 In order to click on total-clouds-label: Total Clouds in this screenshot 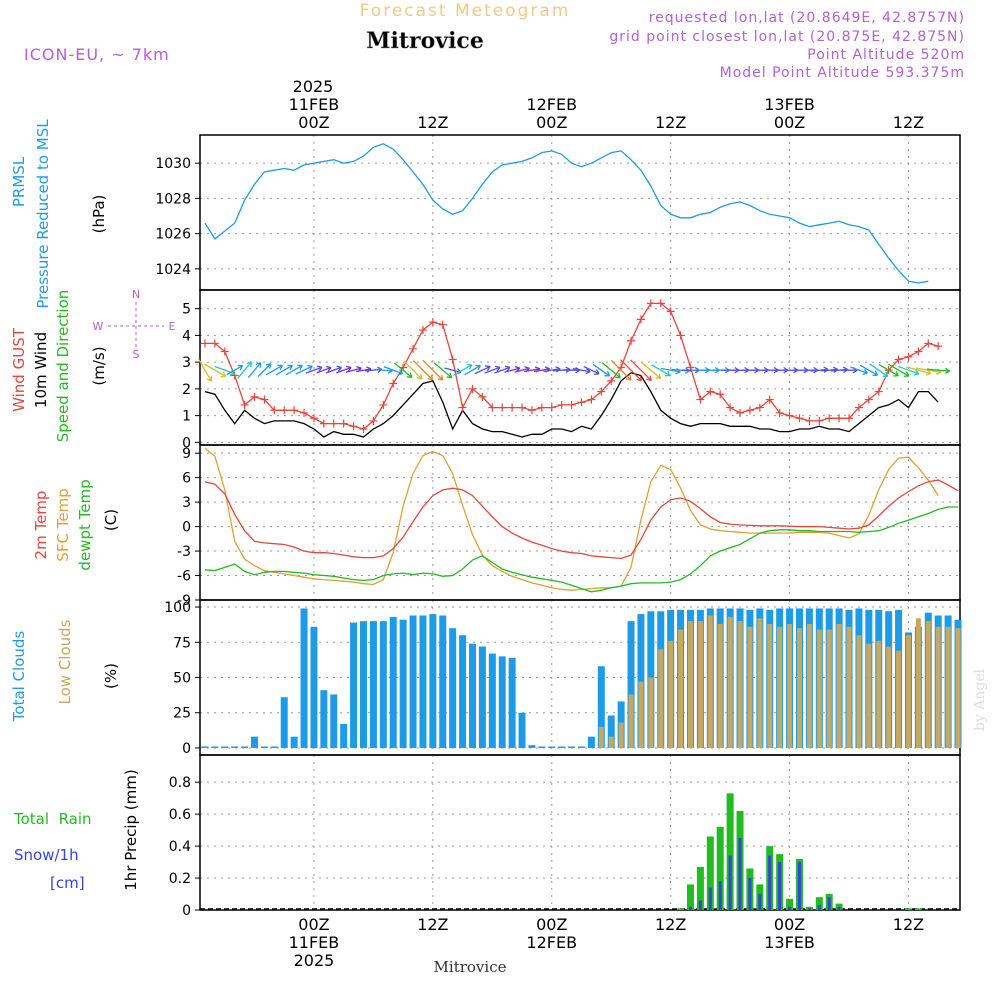, I will do `click(19, 677)`.